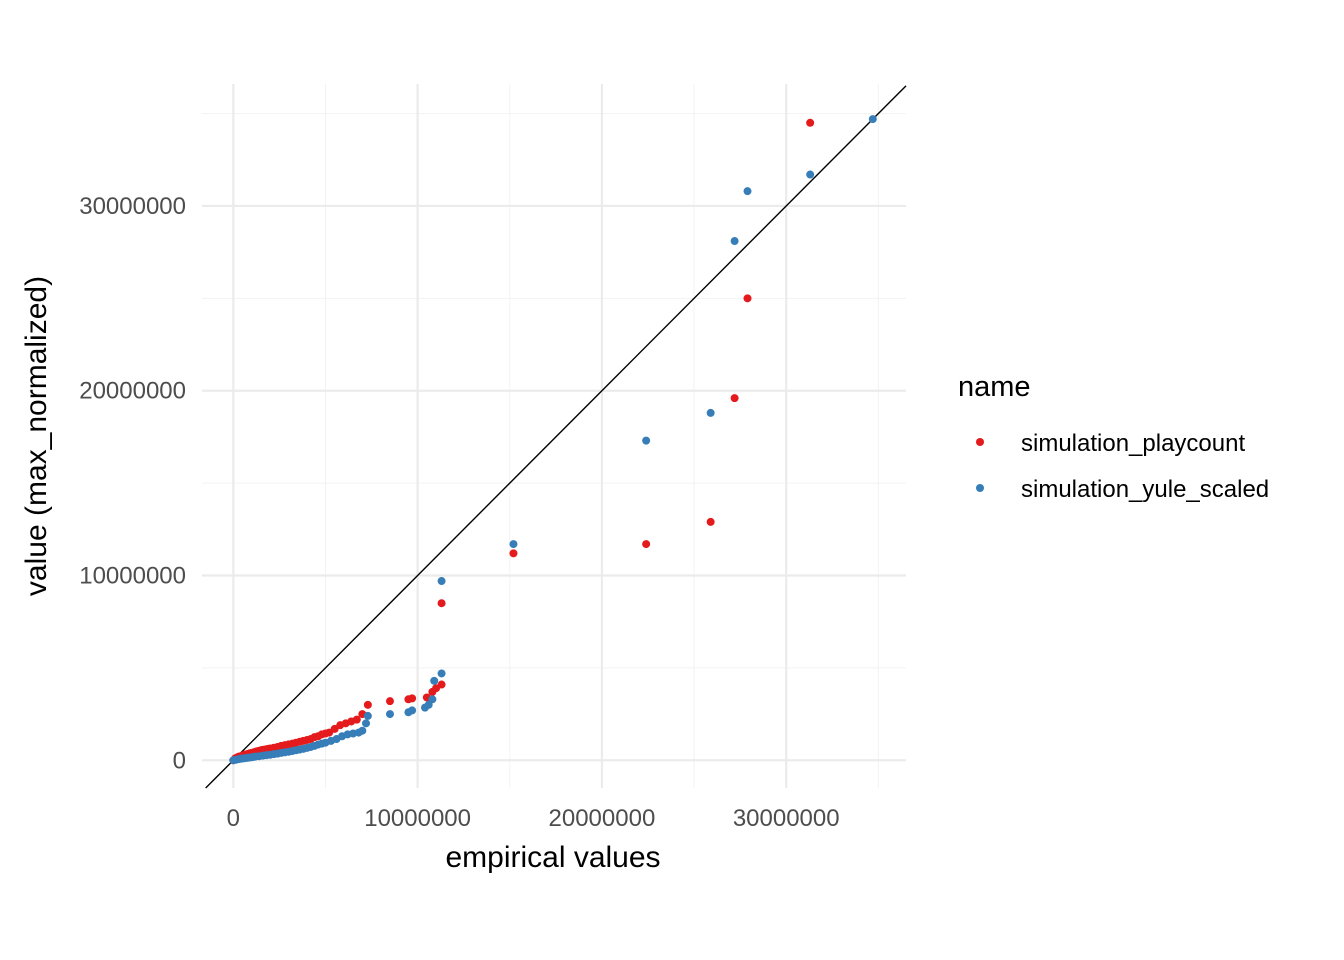 Image resolution: width=1344 pixels, height=960 pixels. Describe the element at coordinates (552, 857) in the screenshot. I see `x-axis-title: empirical values` at that location.